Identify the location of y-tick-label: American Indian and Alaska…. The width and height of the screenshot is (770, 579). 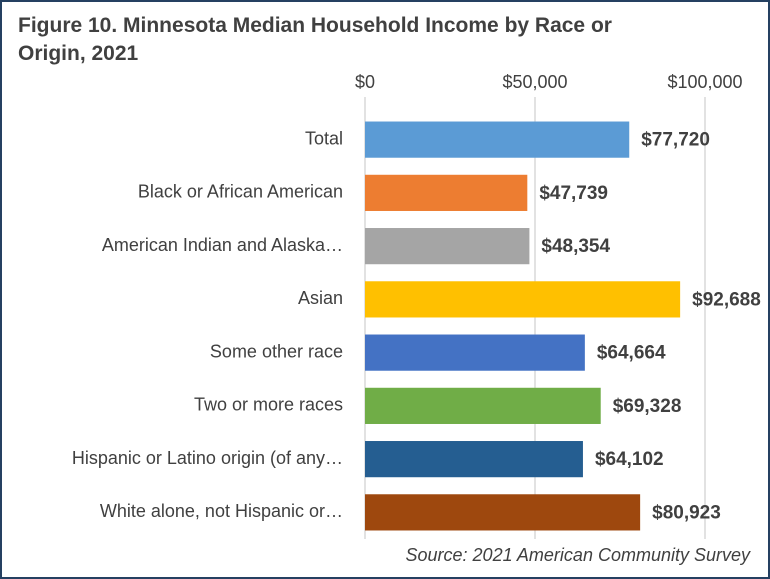
(222, 245).